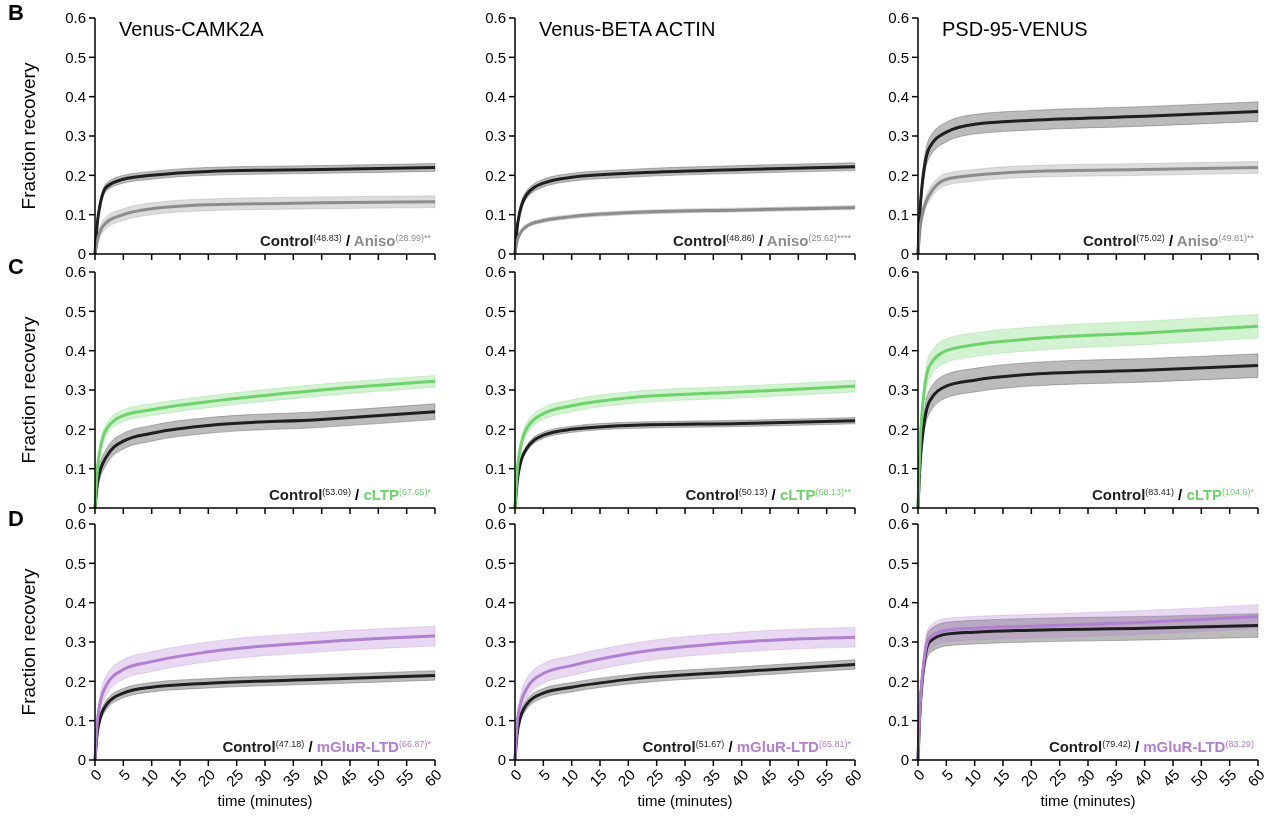 The image size is (1276, 826). I want to click on text: Aniso$^{(49.81)**}$, so click(1215, 240).